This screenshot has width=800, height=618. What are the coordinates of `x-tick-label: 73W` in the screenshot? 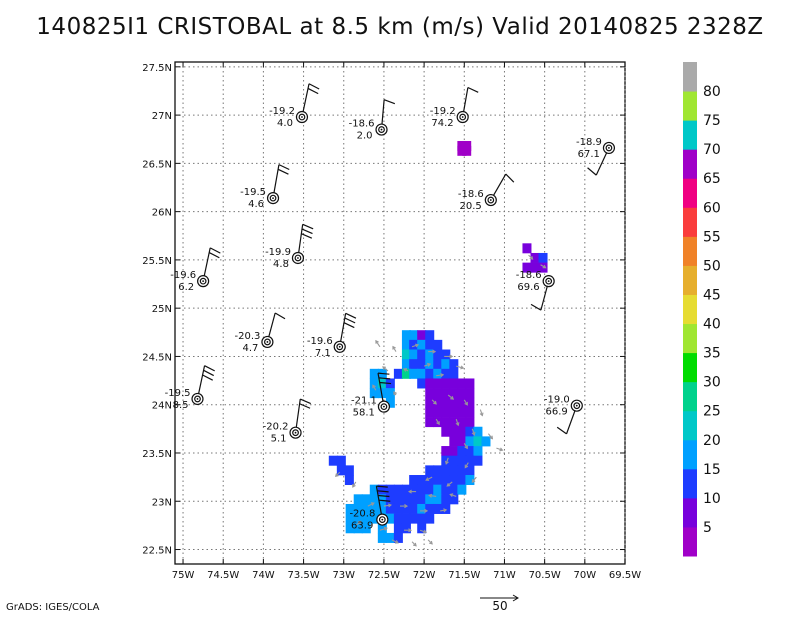 It's located at (343, 575).